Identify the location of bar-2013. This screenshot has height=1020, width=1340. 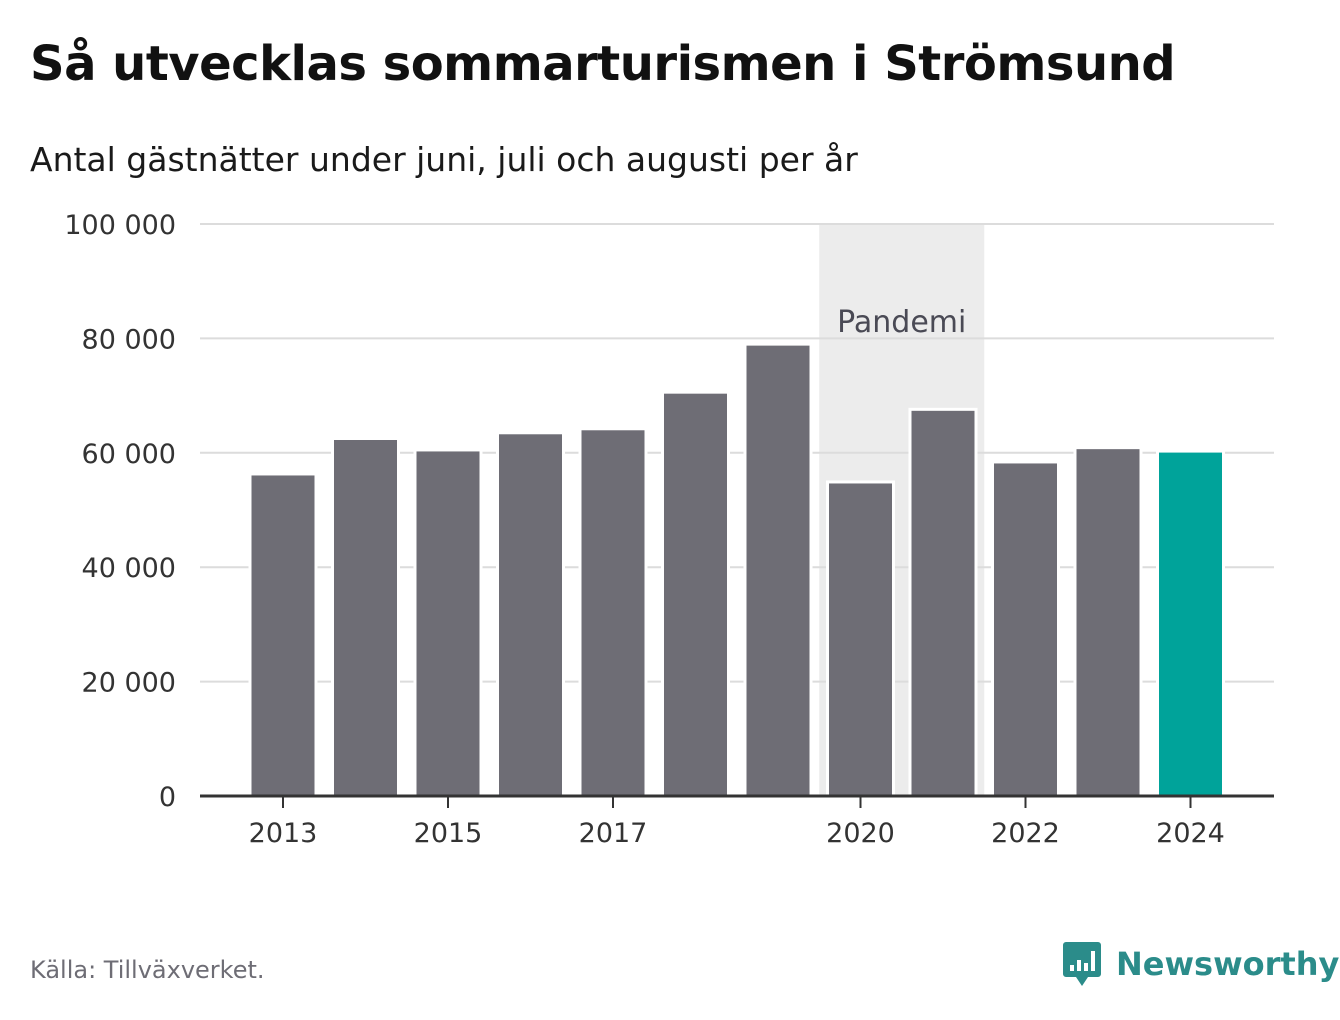
(283, 635).